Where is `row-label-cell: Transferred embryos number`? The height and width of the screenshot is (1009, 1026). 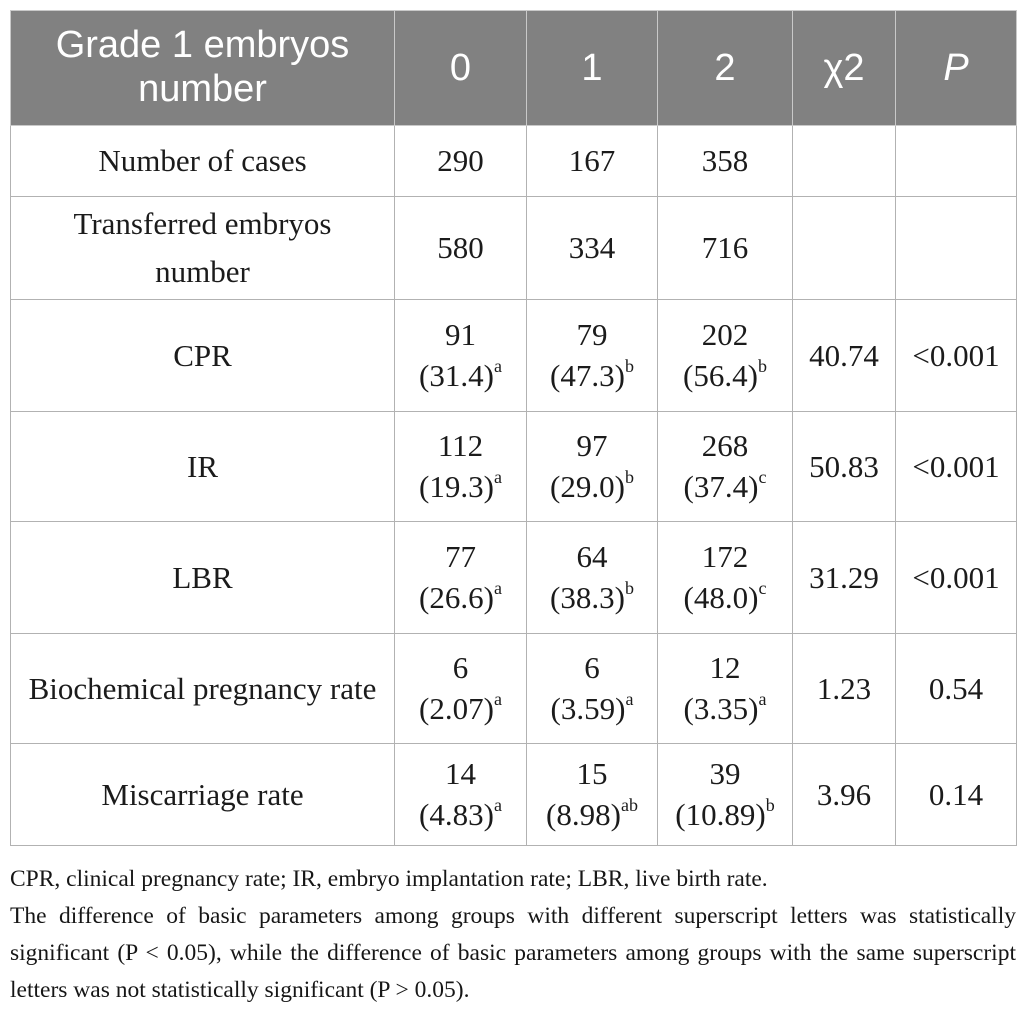
row-label-cell: Transferred embryos number is located at coordinates (202, 248).